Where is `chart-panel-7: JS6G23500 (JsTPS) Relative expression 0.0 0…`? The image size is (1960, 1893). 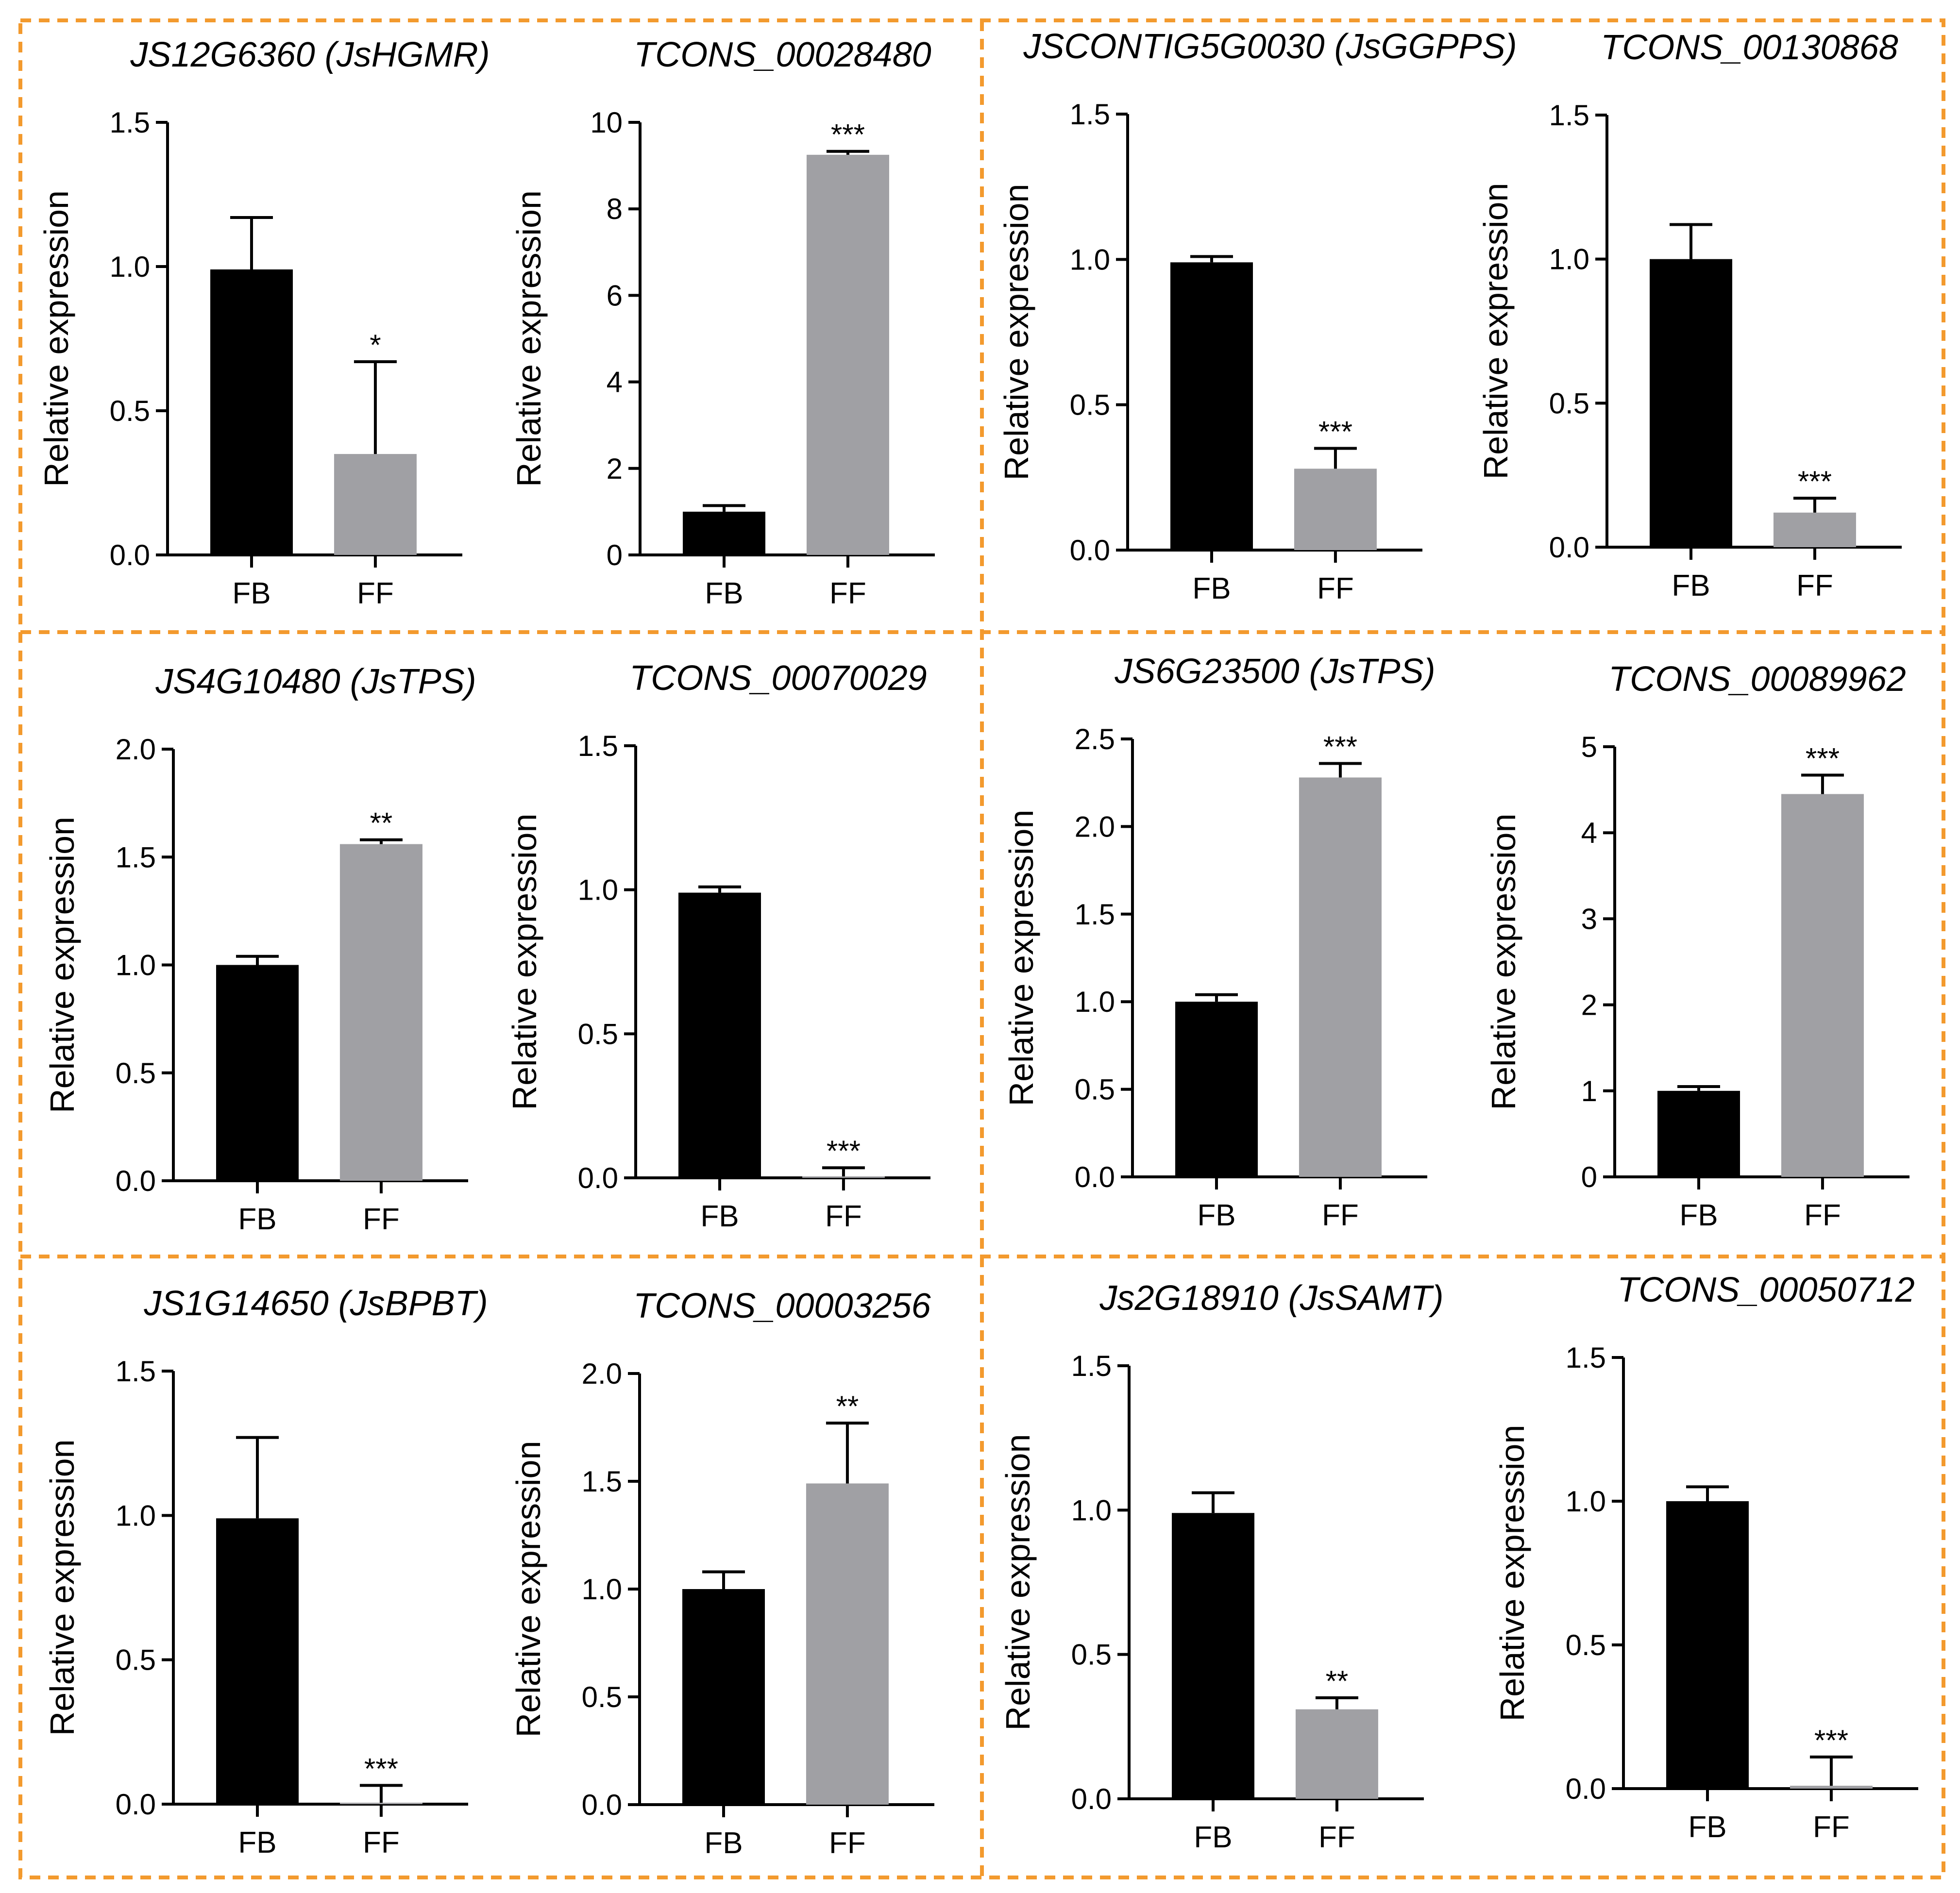
chart-panel-7: JS6G23500 (JsTPS) Relative expression 0.0 0… is located at coordinates (1219, 942).